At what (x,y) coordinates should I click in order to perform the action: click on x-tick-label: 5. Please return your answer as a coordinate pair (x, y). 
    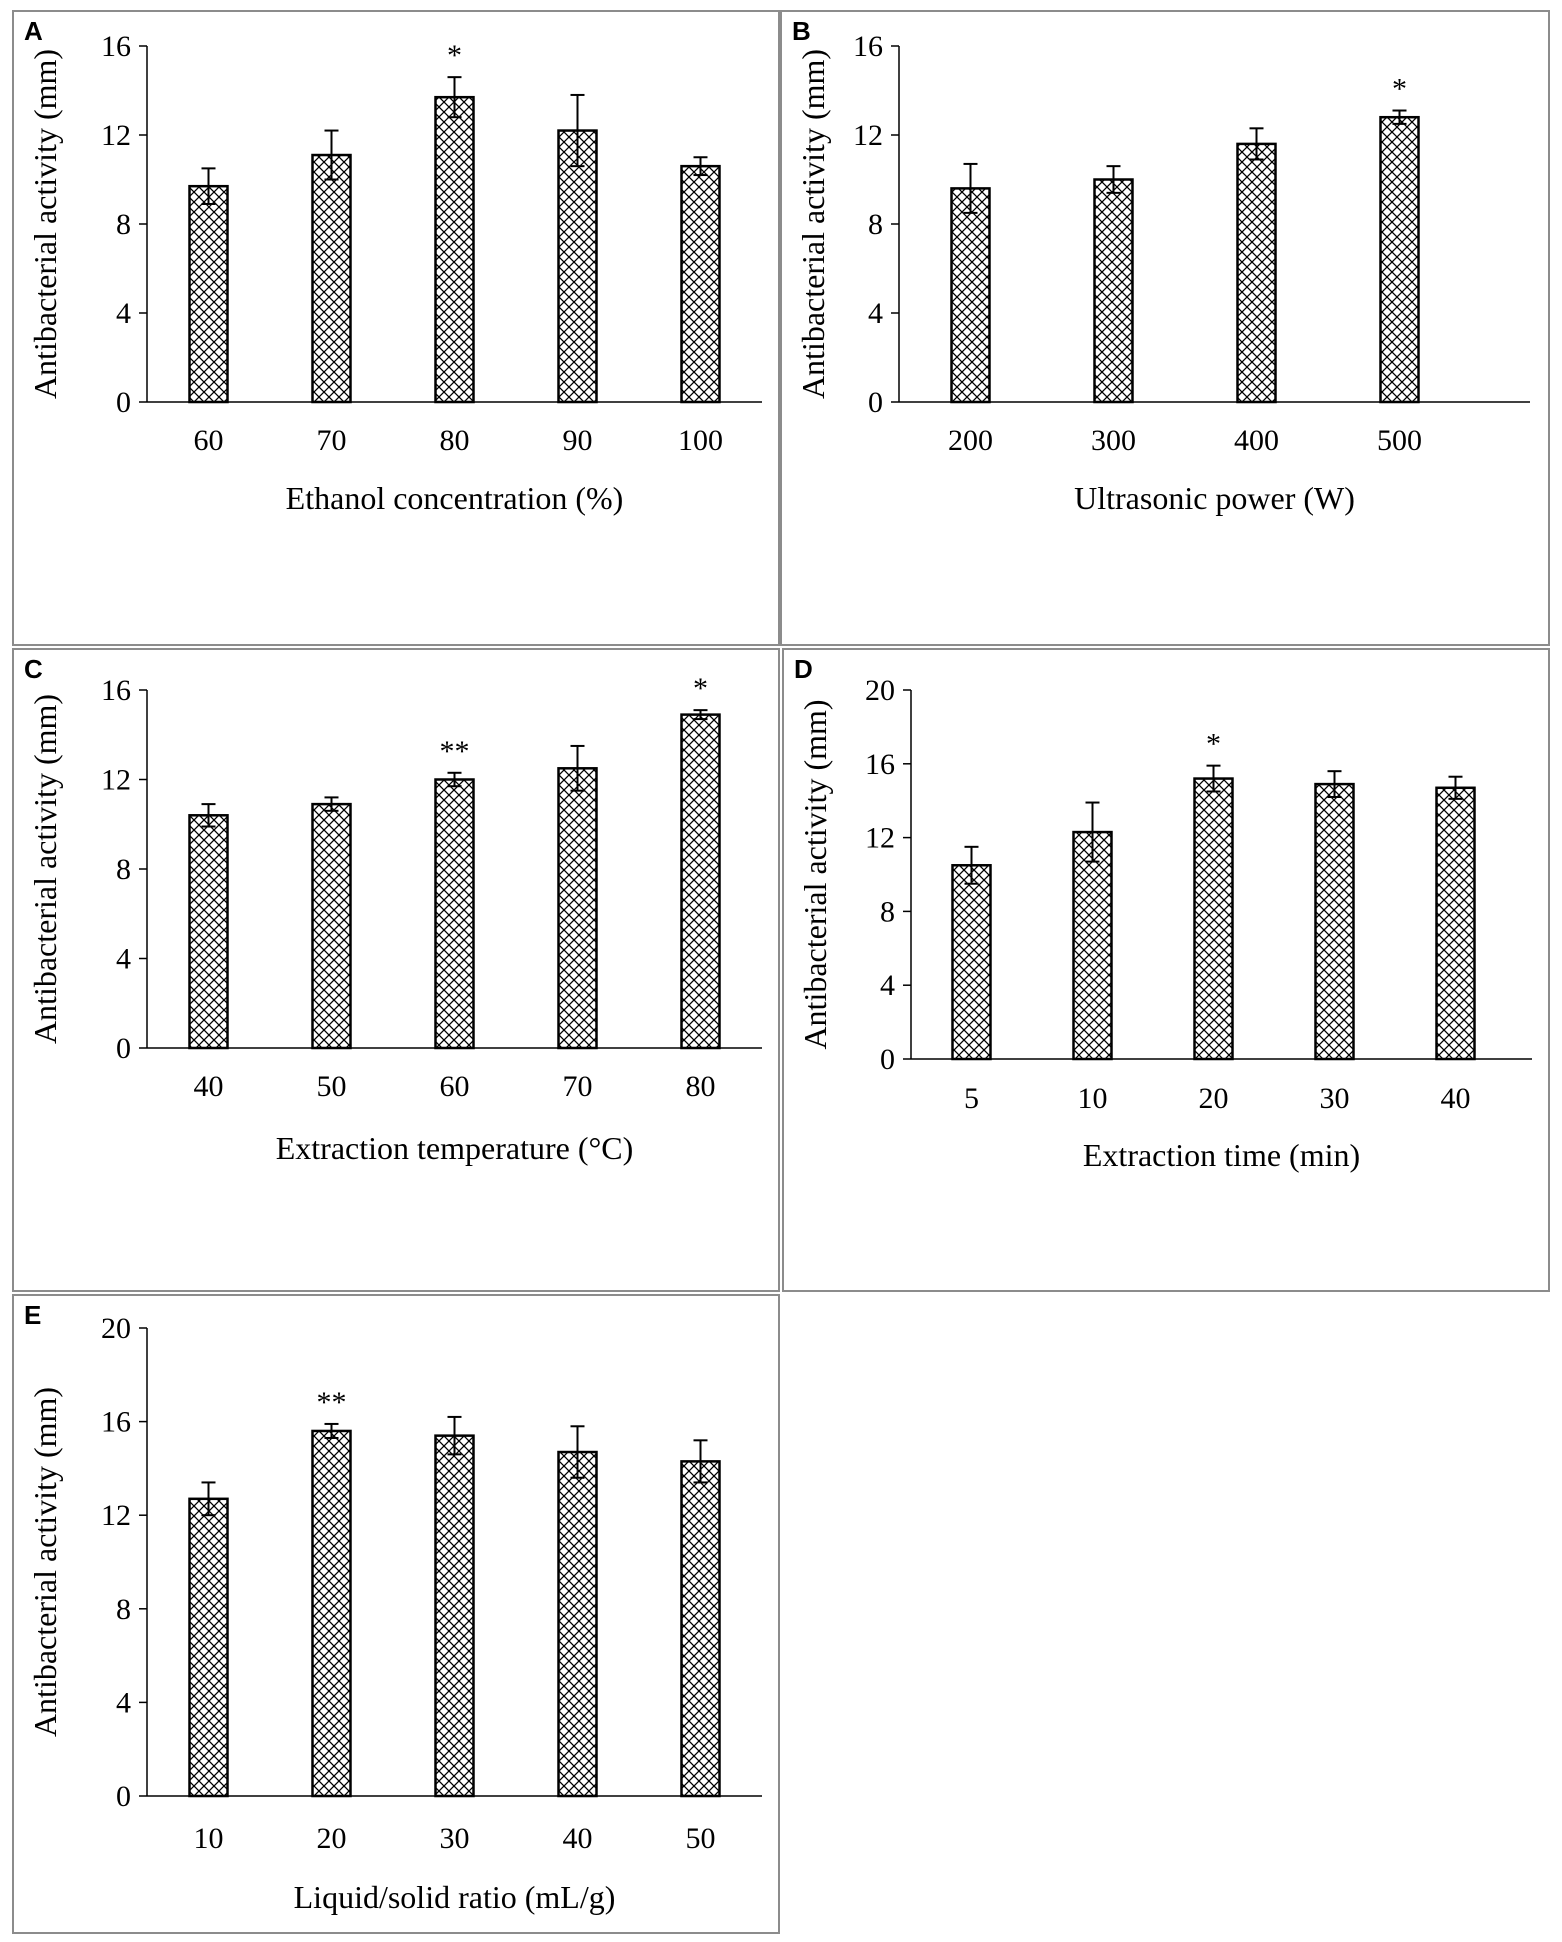
    Looking at the image, I should click on (971, 1098).